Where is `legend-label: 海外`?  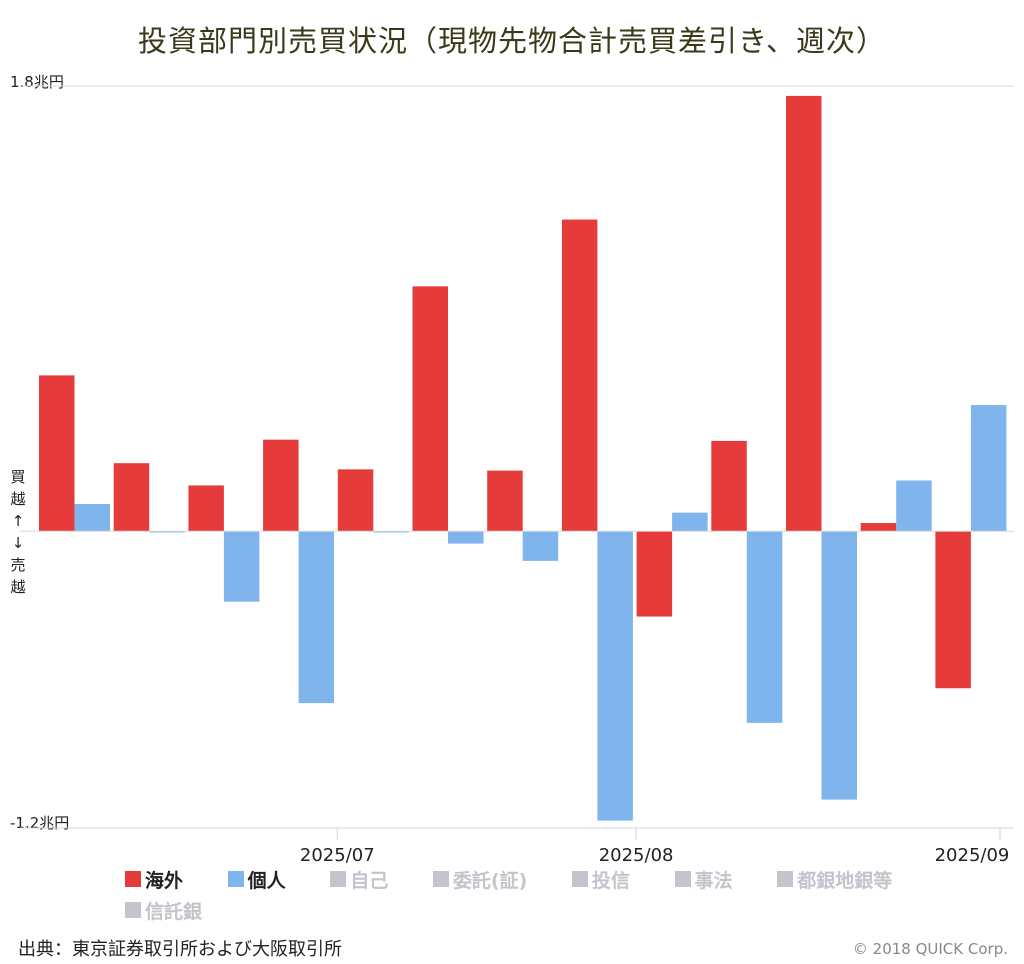
legend-label: 海外 is located at coordinates (164, 880).